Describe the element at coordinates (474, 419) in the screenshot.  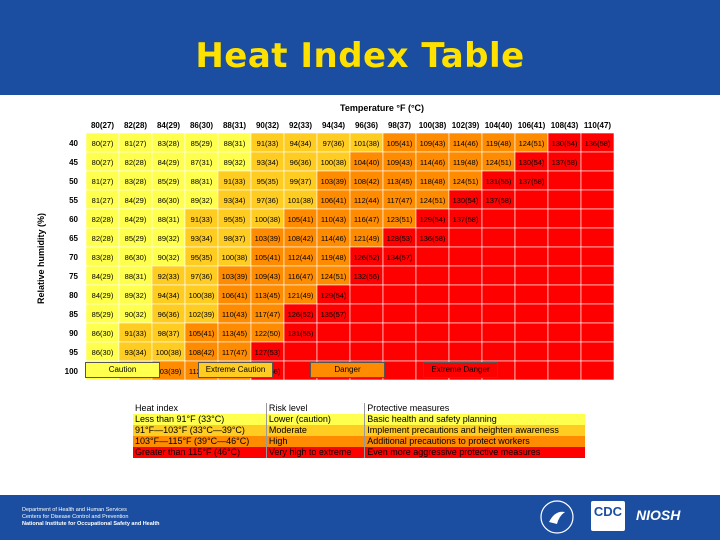
I see `risk-table-cell: Basic health and safety planning` at that location.